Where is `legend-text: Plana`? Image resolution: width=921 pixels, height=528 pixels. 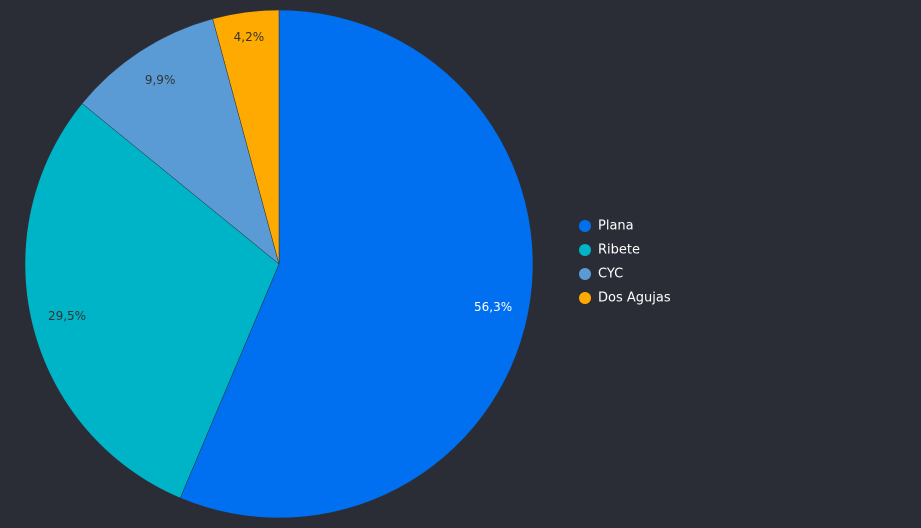
legend-text: Plana is located at coordinates (616, 226).